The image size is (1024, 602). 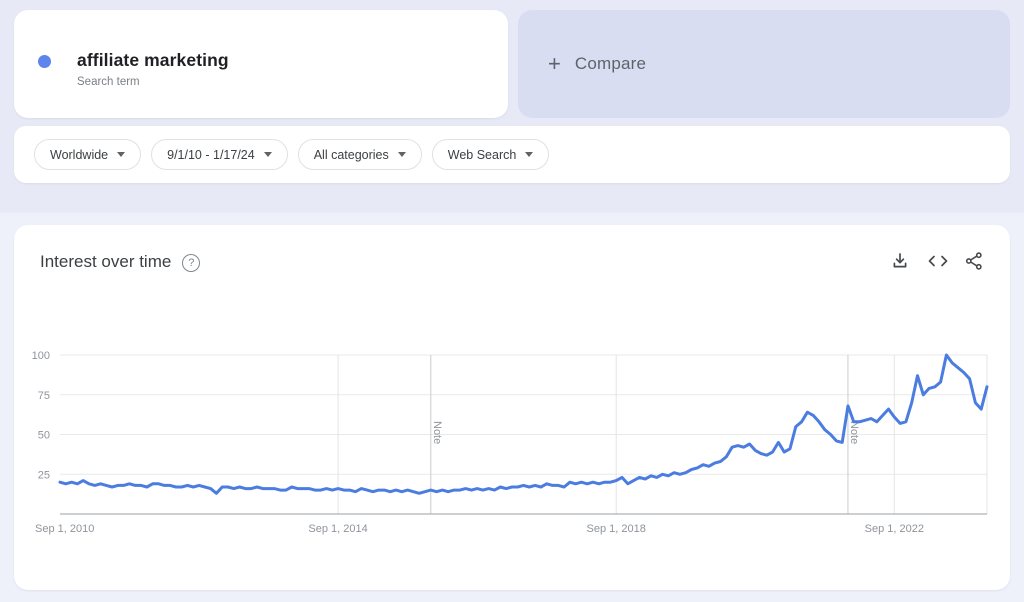 I want to click on help-glyph: ?, so click(x=191, y=262).